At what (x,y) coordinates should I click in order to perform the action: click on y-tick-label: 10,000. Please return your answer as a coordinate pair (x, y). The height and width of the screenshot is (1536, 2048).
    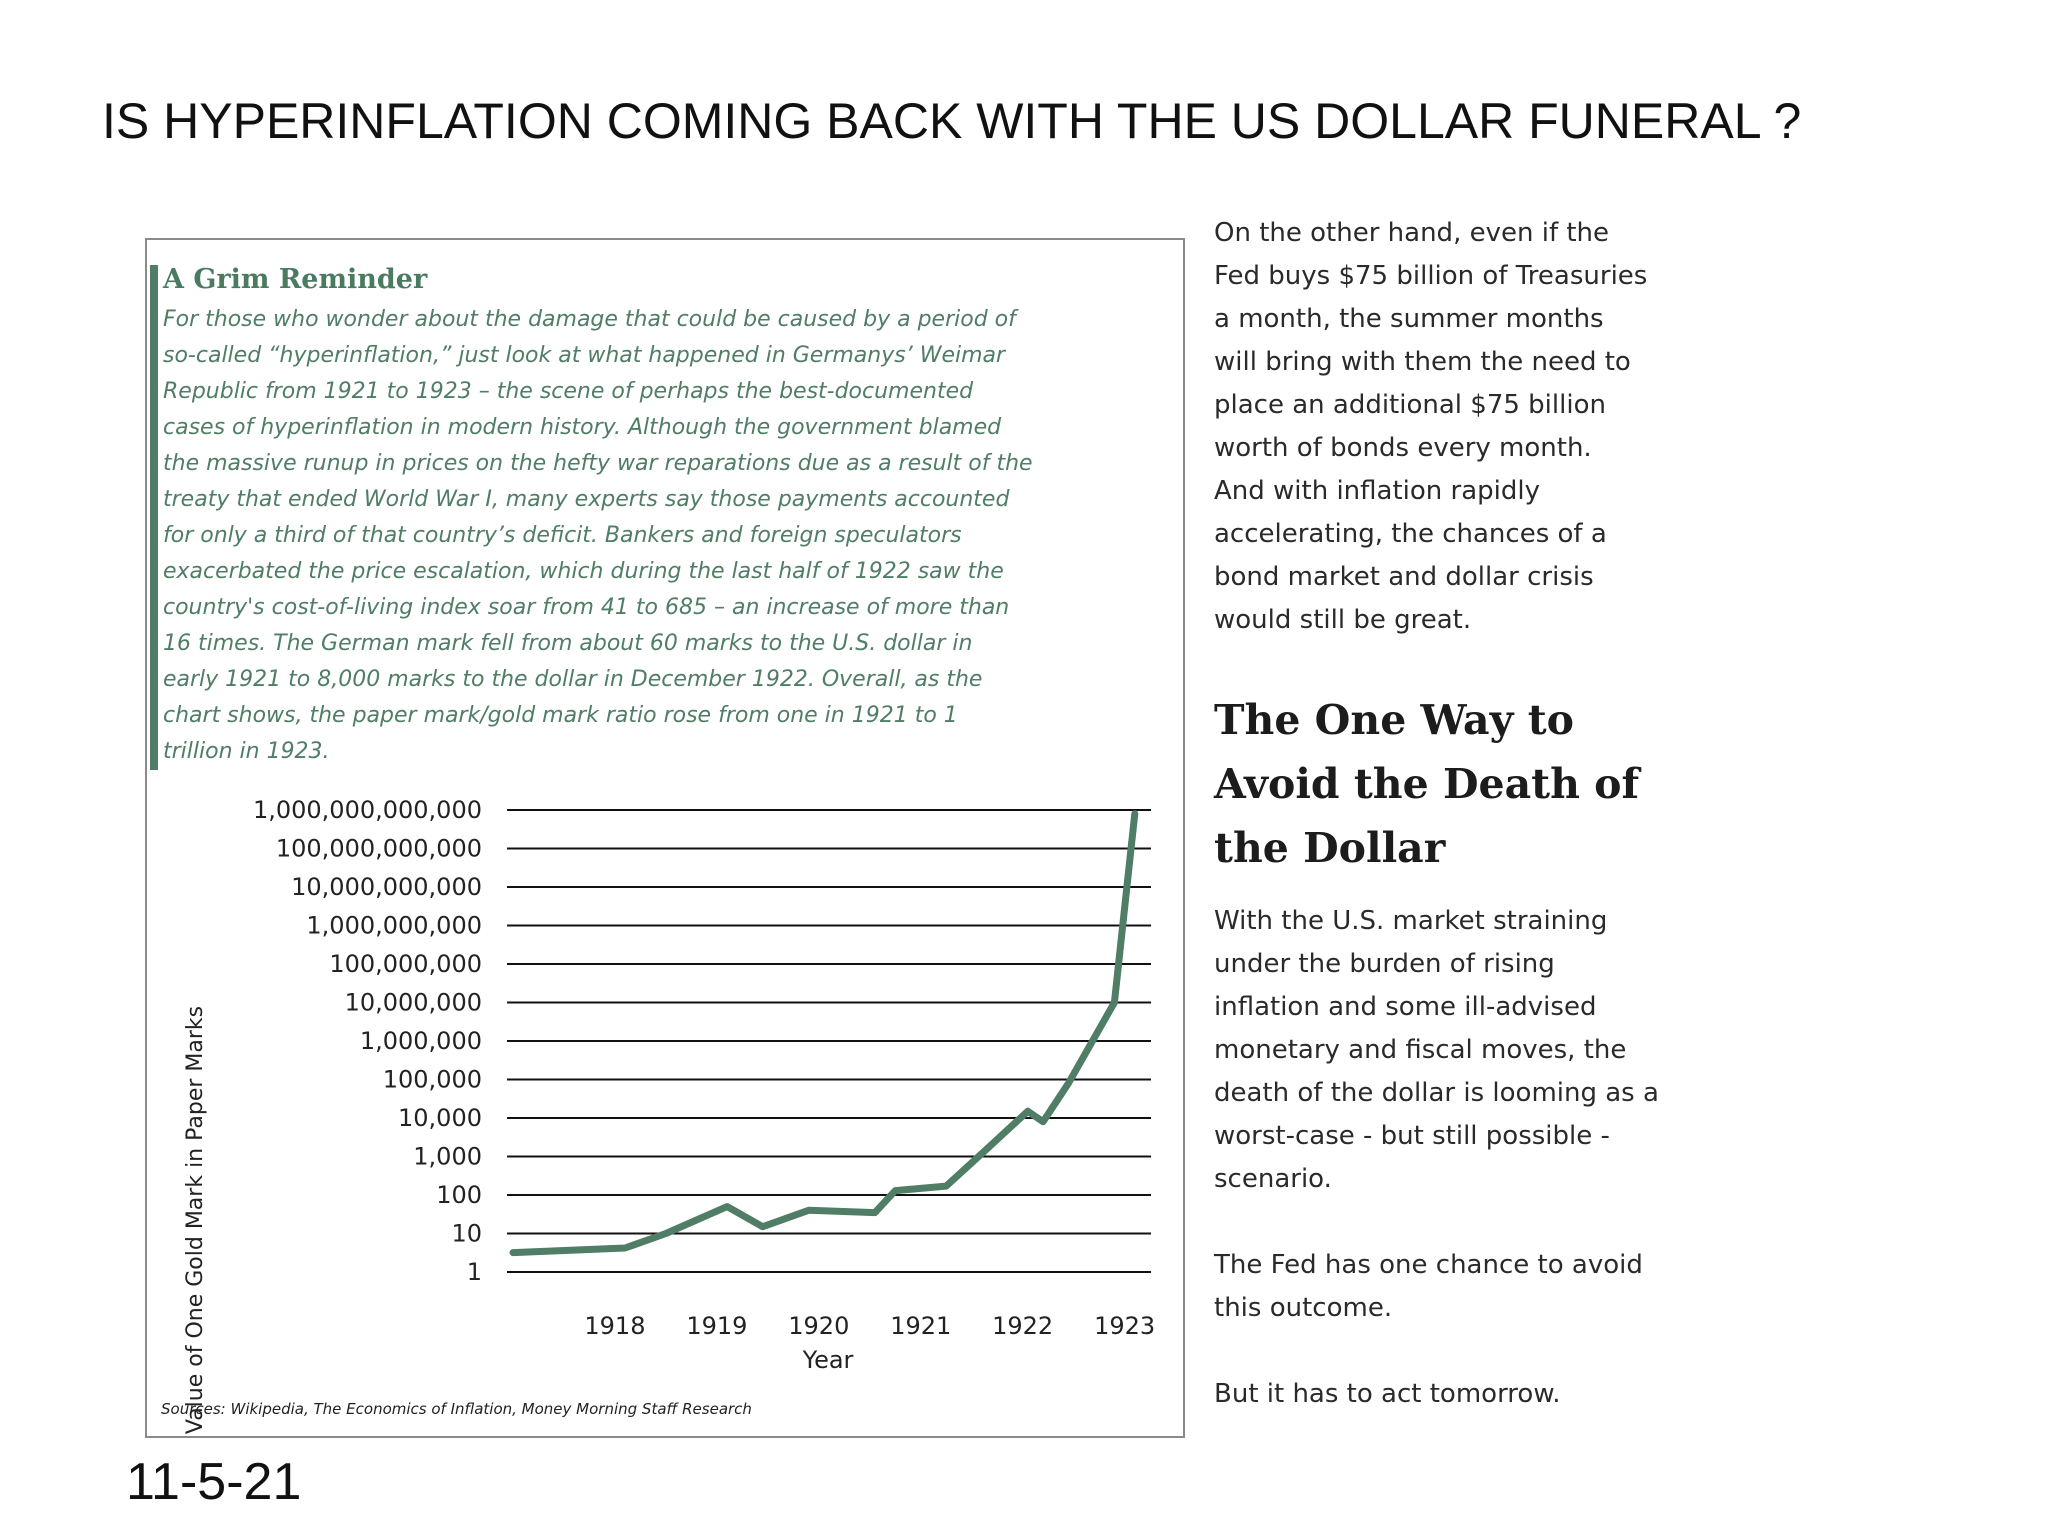
    Looking at the image, I should click on (440, 1118).